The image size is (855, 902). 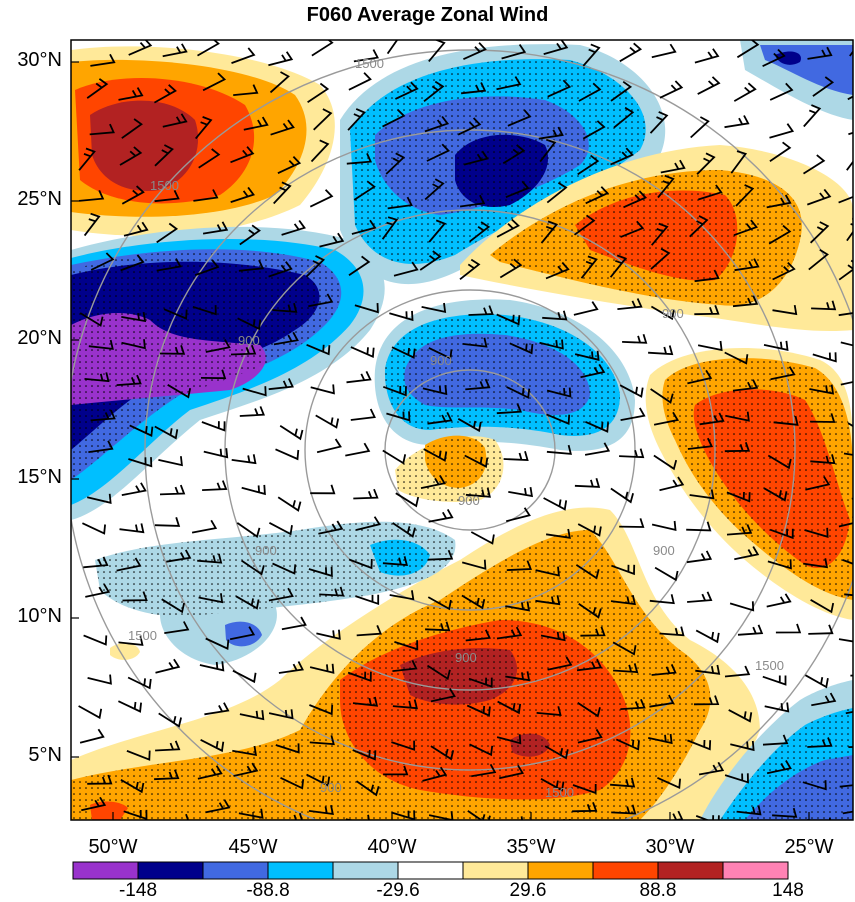 I want to click on colorbar-swatch, so click(x=365, y=870).